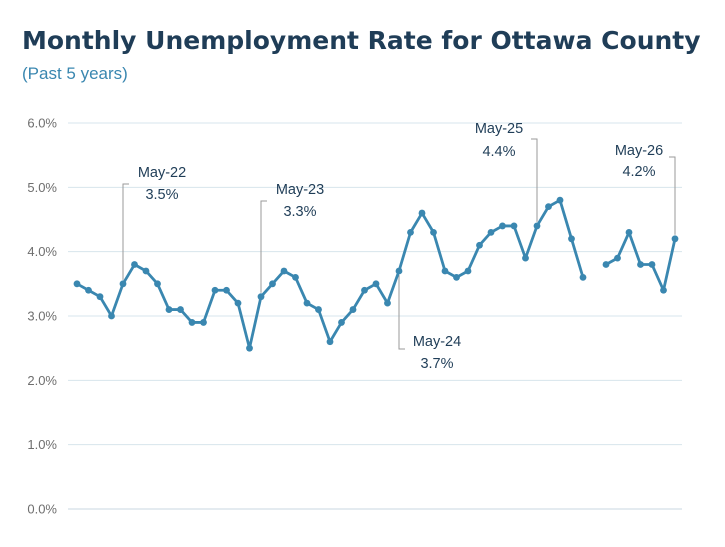 The width and height of the screenshot is (725, 547). Describe the element at coordinates (161, 195) in the screenshot. I see `annotation-value-label: 3.5%` at that location.